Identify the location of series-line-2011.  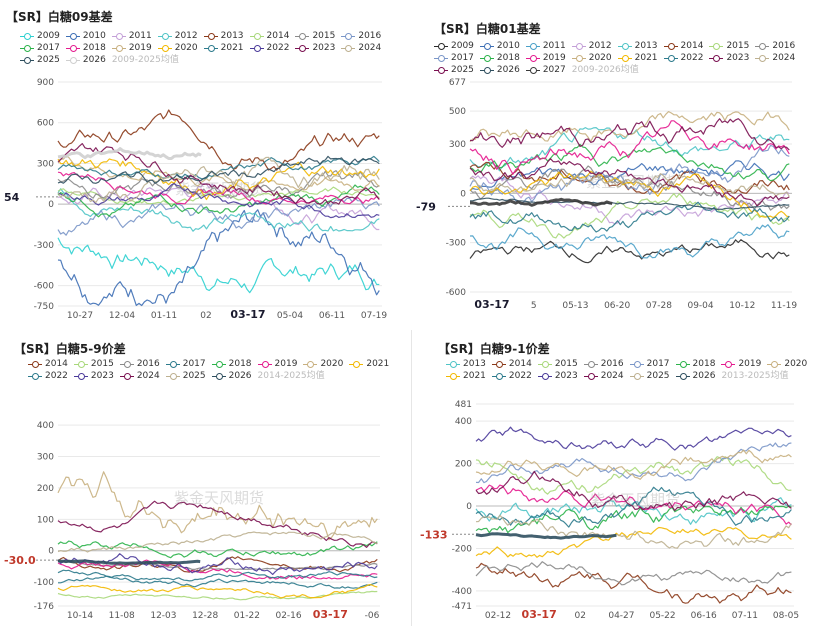
(629, 241).